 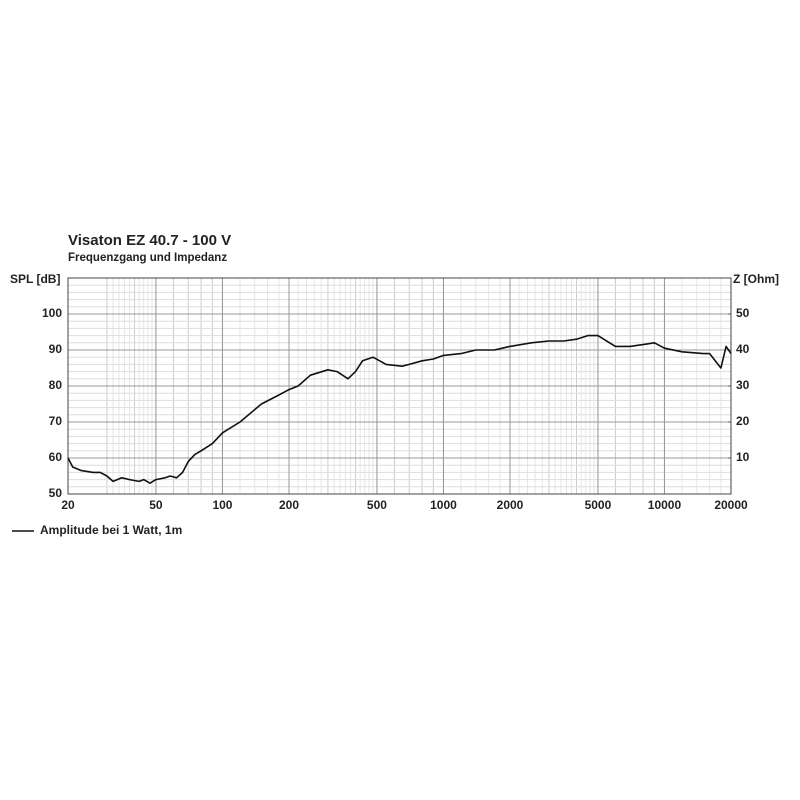 I want to click on x-tick-label: 2000, so click(x=510, y=505).